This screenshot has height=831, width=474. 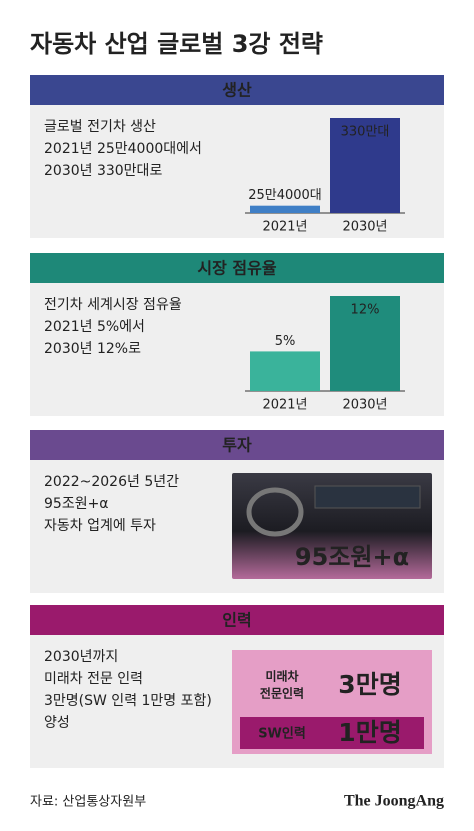 What do you see at coordinates (394, 801) in the screenshot?
I see `logo: The JoongAng` at bounding box center [394, 801].